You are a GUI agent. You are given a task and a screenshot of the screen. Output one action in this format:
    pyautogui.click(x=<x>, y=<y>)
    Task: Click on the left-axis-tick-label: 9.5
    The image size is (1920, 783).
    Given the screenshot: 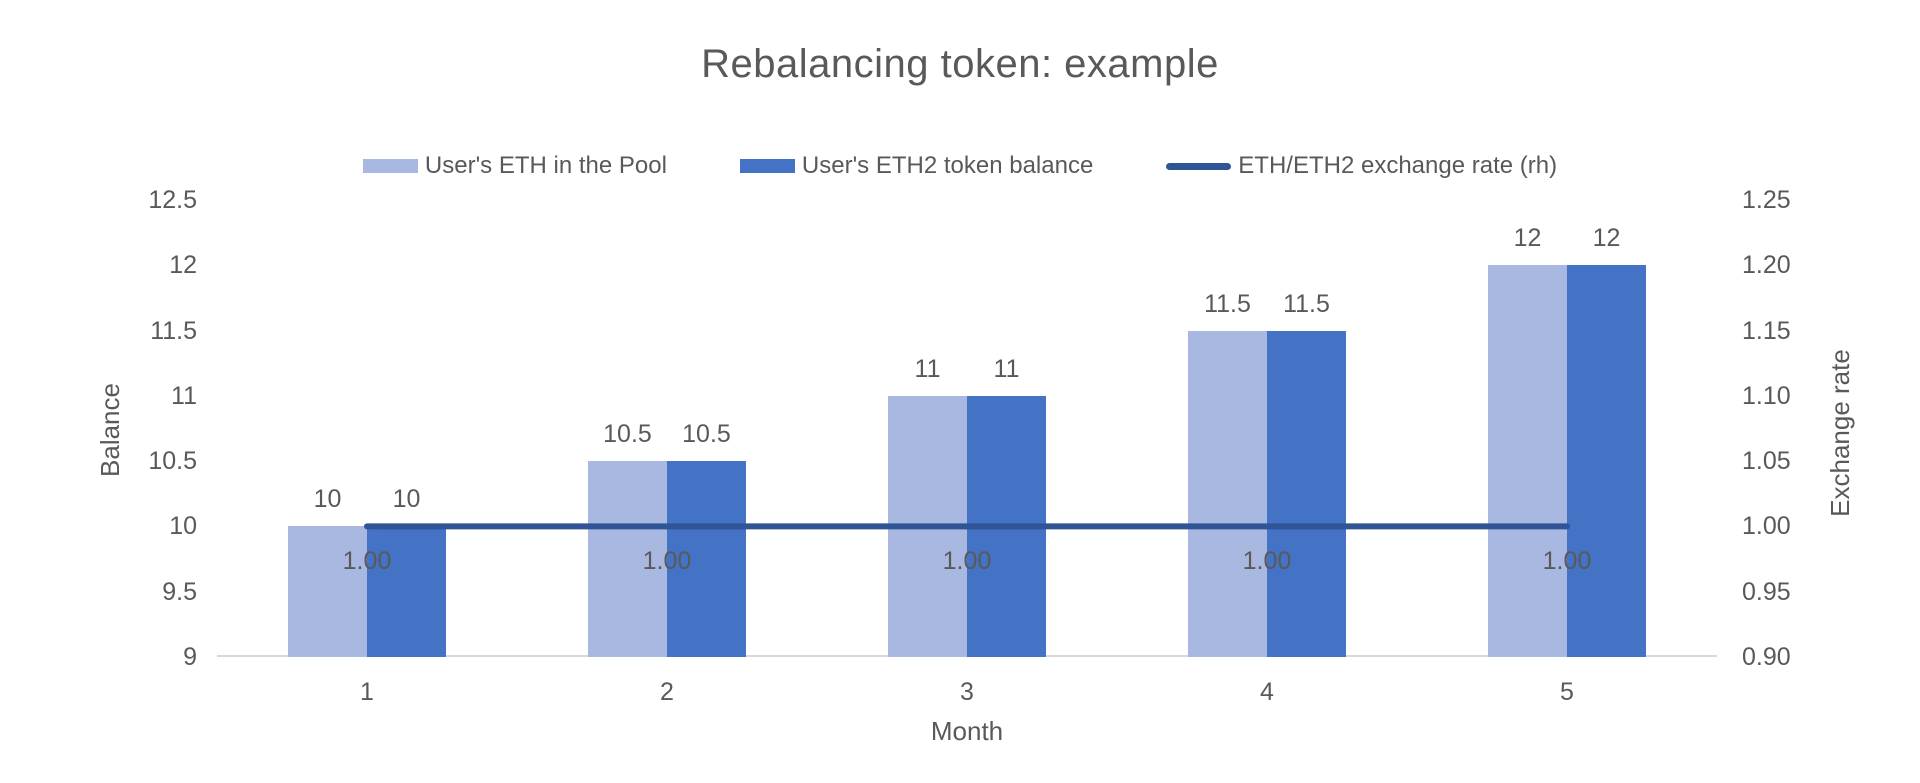 What is the action you would take?
    pyautogui.click(x=179, y=591)
    